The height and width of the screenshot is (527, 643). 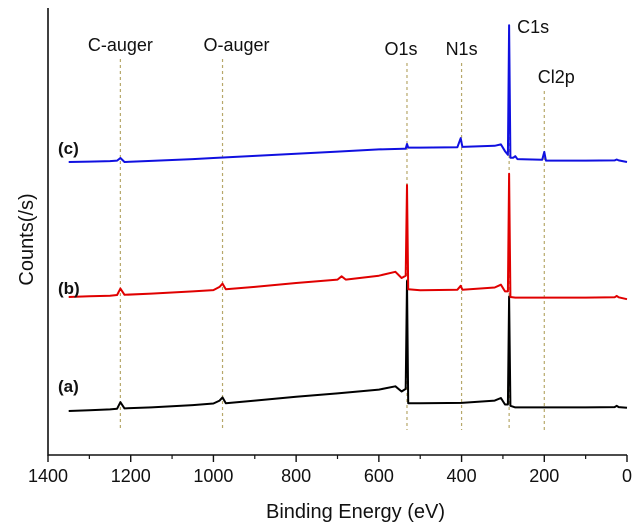 What do you see at coordinates (69, 288) in the screenshot?
I see `series-tag-b: (b)` at bounding box center [69, 288].